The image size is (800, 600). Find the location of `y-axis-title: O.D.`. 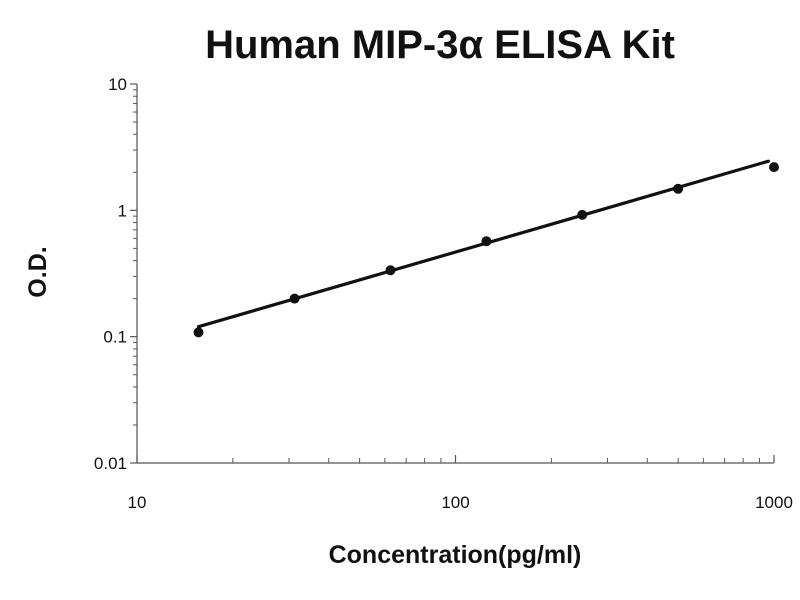

y-axis-title: O.D. is located at coordinates (38, 271).